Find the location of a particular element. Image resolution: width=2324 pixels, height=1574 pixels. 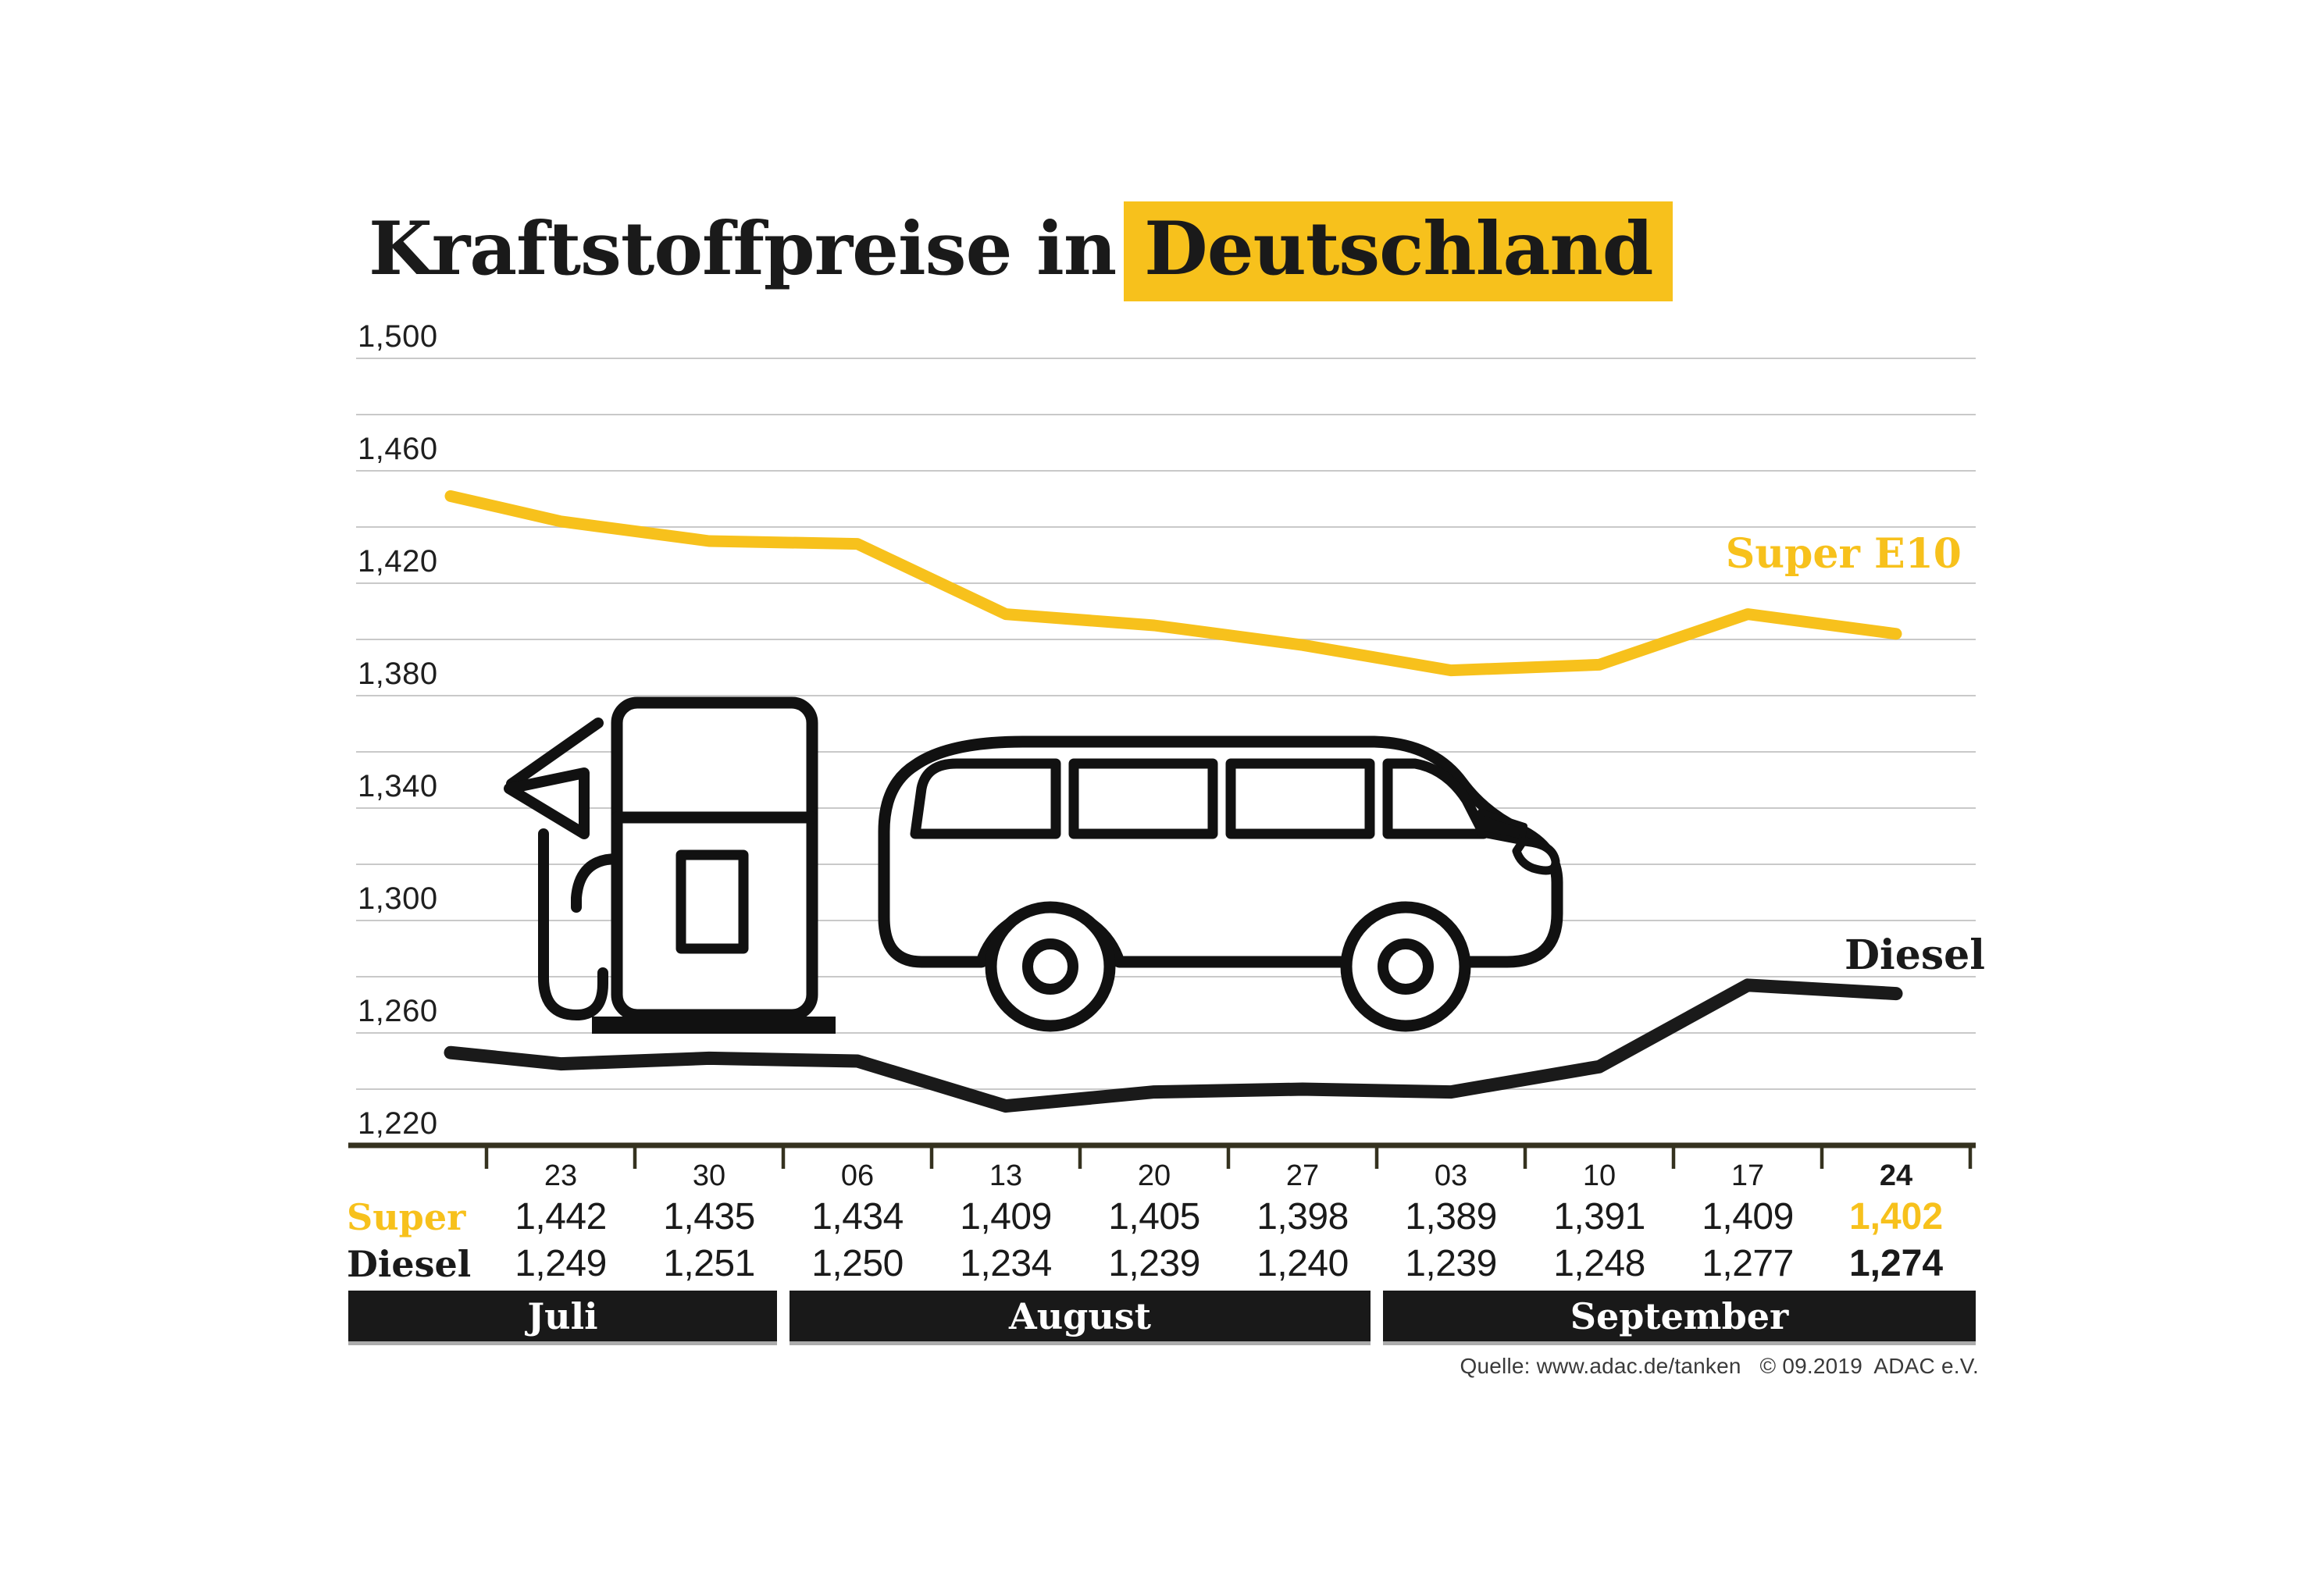

price-cell: 1,398 is located at coordinates (1302, 1217).